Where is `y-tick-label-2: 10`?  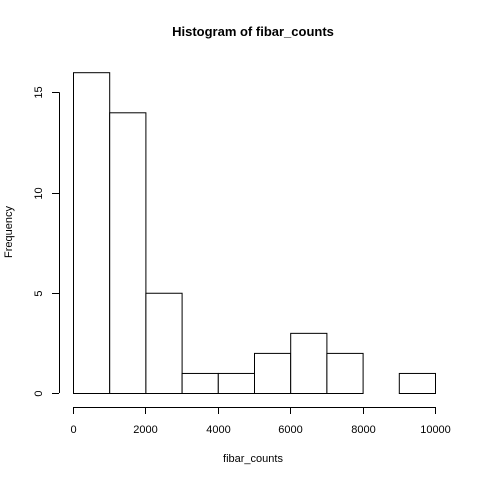 y-tick-label-2: 10 is located at coordinates (39, 193).